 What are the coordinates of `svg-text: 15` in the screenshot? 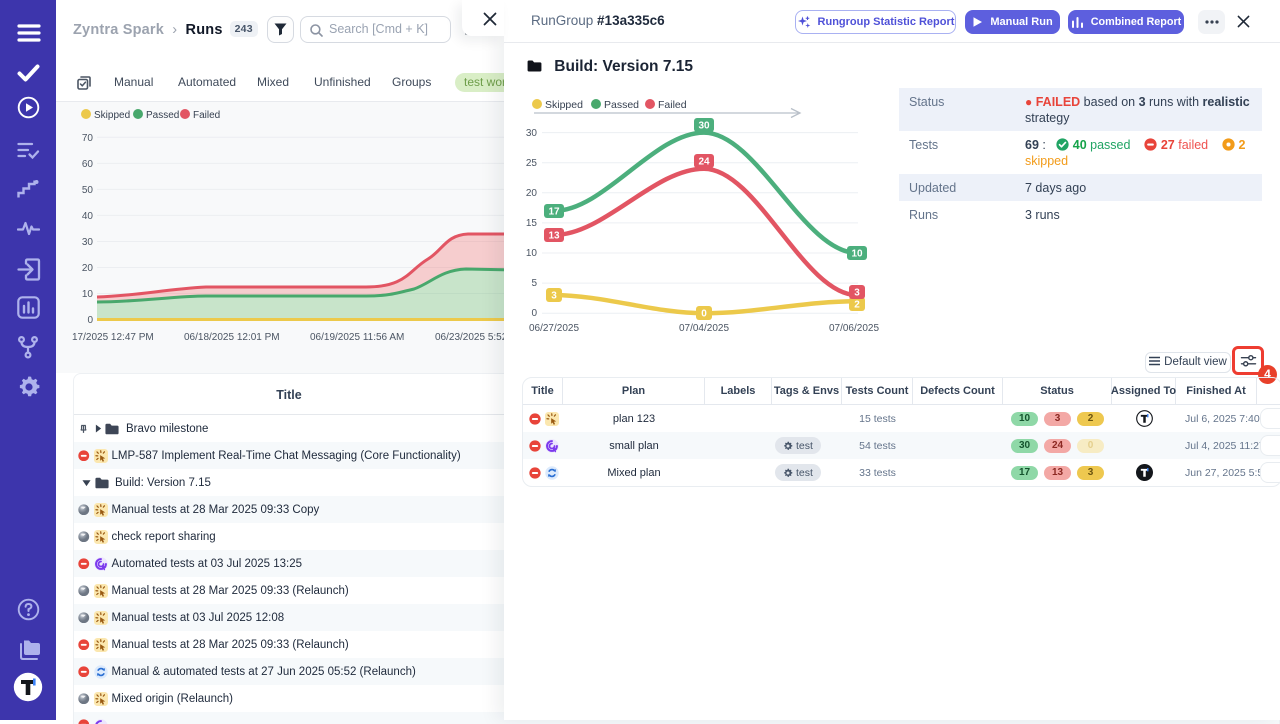 It's located at (532, 223).